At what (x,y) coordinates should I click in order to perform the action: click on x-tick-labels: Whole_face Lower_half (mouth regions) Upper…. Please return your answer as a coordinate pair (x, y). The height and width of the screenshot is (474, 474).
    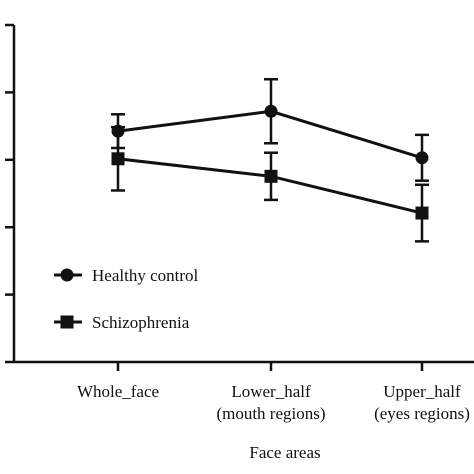
    Looking at the image, I should click on (273, 402).